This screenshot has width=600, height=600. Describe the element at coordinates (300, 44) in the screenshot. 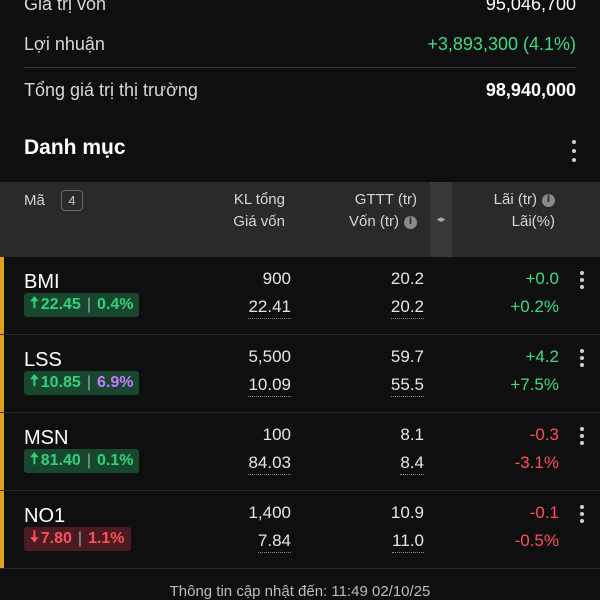

I see `profit-row: Lợi nhuận +3,893,300 (4.1%)` at that location.